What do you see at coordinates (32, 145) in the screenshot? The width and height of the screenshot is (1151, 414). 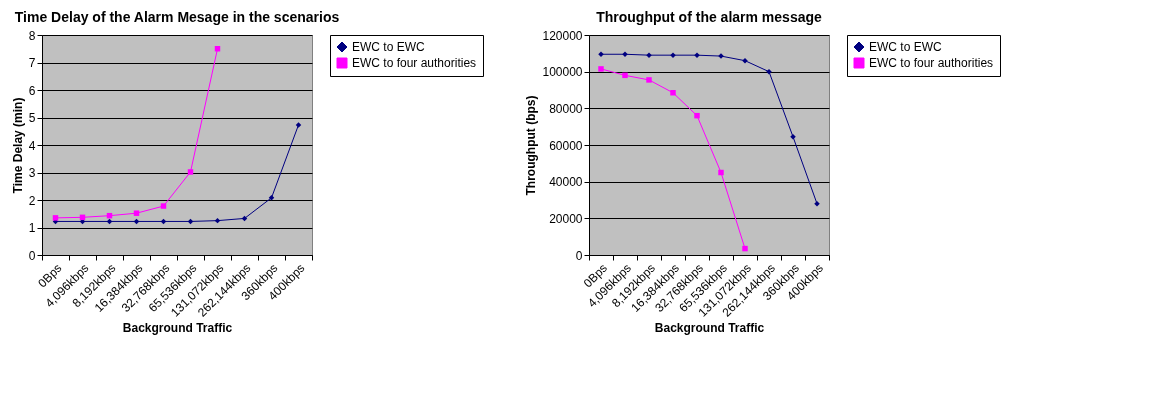 I see `y-tick-label: 4` at bounding box center [32, 145].